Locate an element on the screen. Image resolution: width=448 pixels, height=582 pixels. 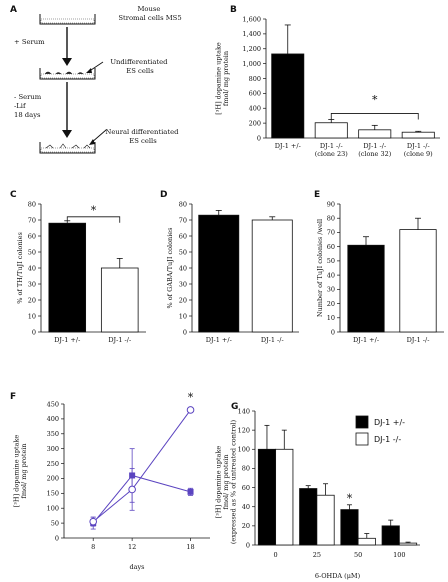
xtick-label: 8 is located at coordinates (93, 547).